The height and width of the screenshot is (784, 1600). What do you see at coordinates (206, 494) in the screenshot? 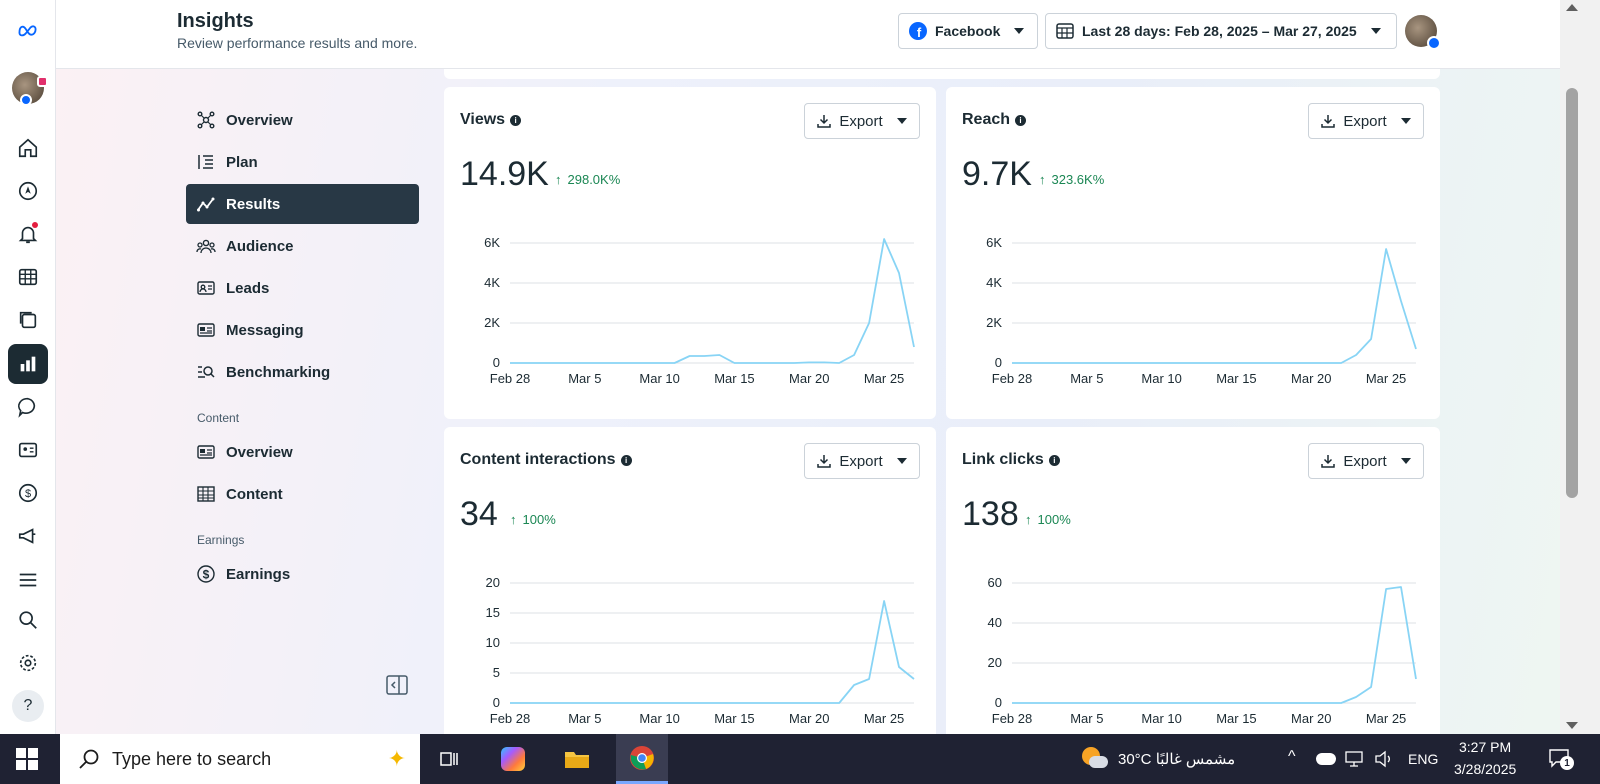
I see `content-table-icon` at bounding box center [206, 494].